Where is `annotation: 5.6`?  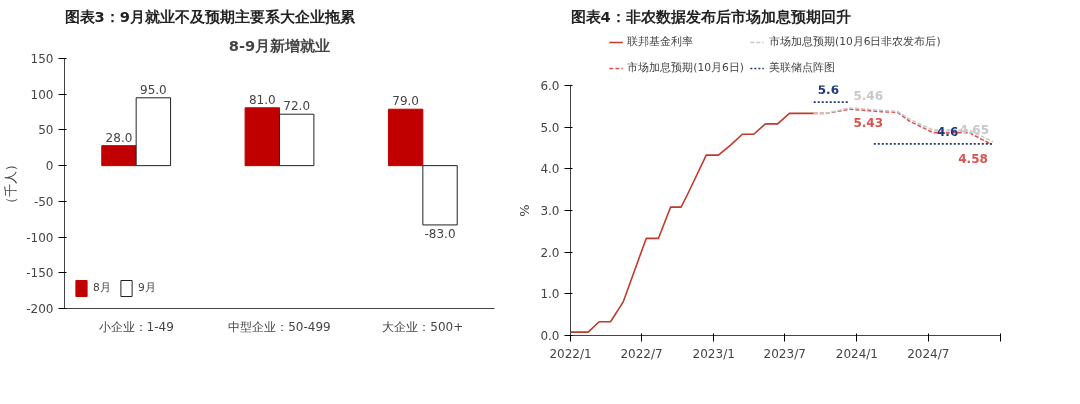
annotation: 5.6 is located at coordinates (828, 90).